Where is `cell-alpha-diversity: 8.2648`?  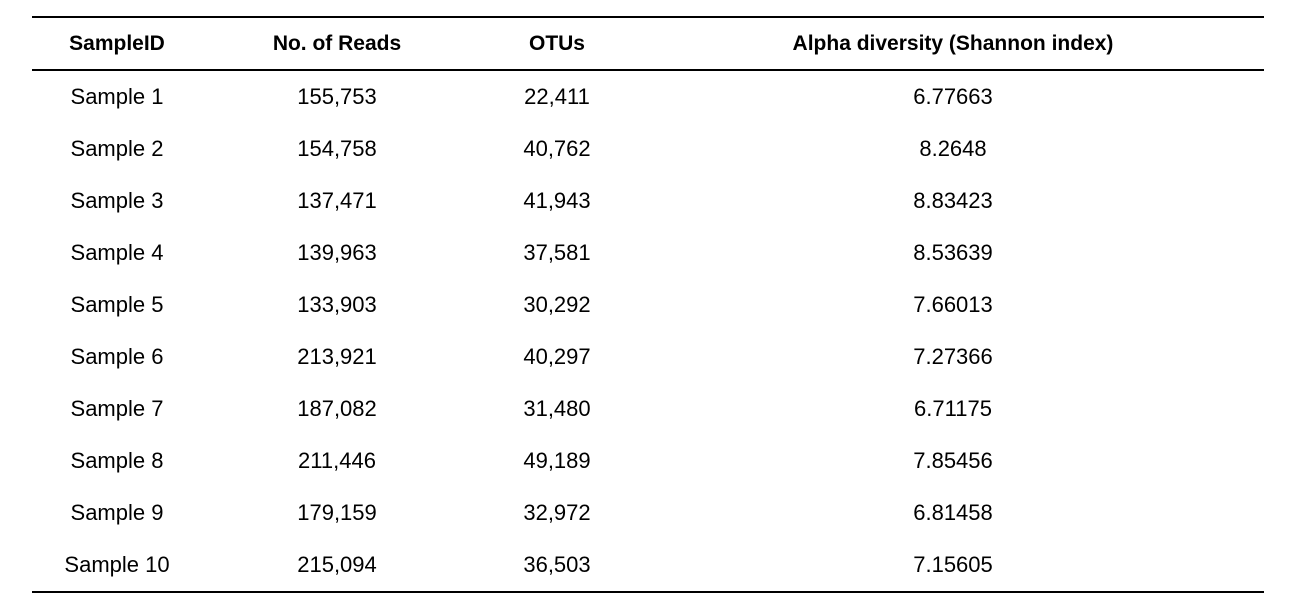 cell-alpha-diversity: 8.2648 is located at coordinates (953, 148).